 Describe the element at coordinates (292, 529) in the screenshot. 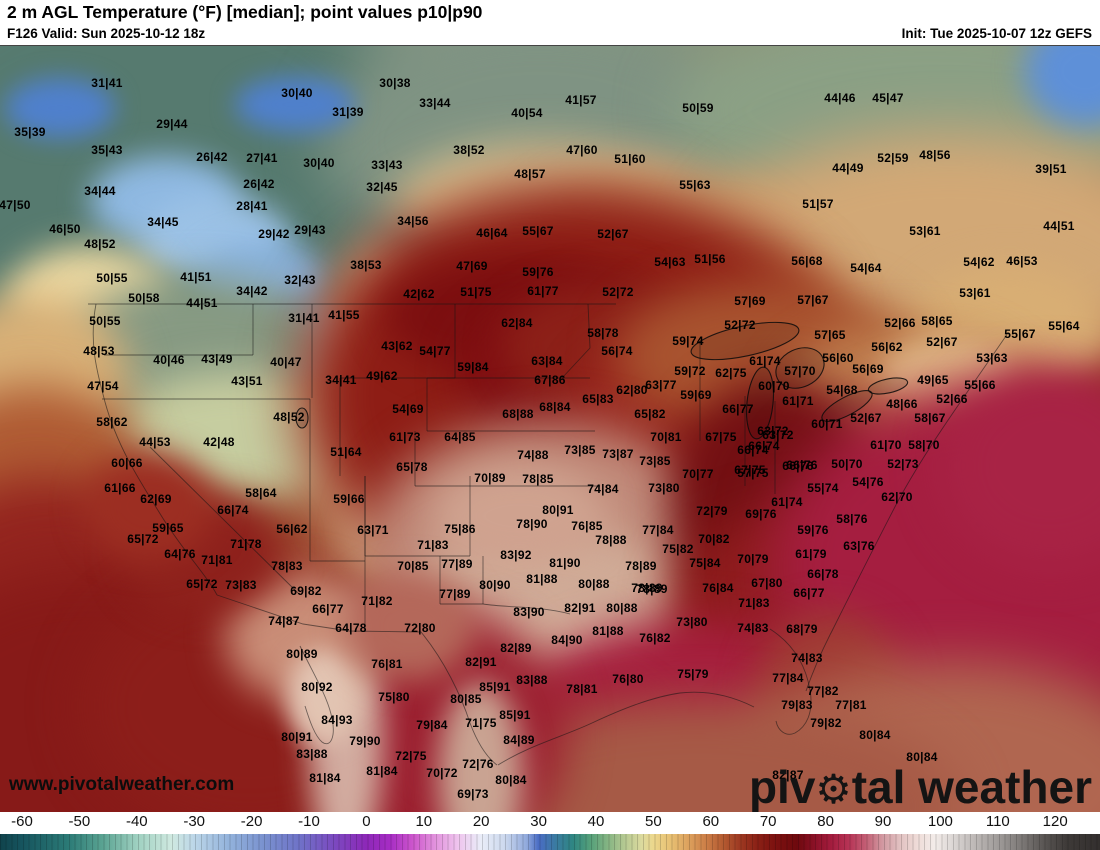

I see `point-value: 56|62` at that location.